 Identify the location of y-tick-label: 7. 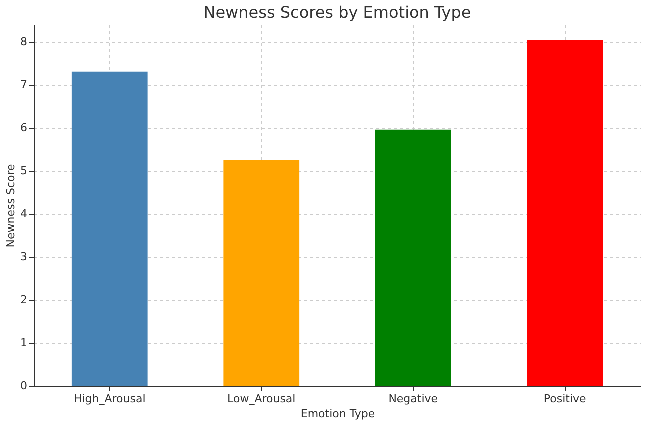
(24, 85).